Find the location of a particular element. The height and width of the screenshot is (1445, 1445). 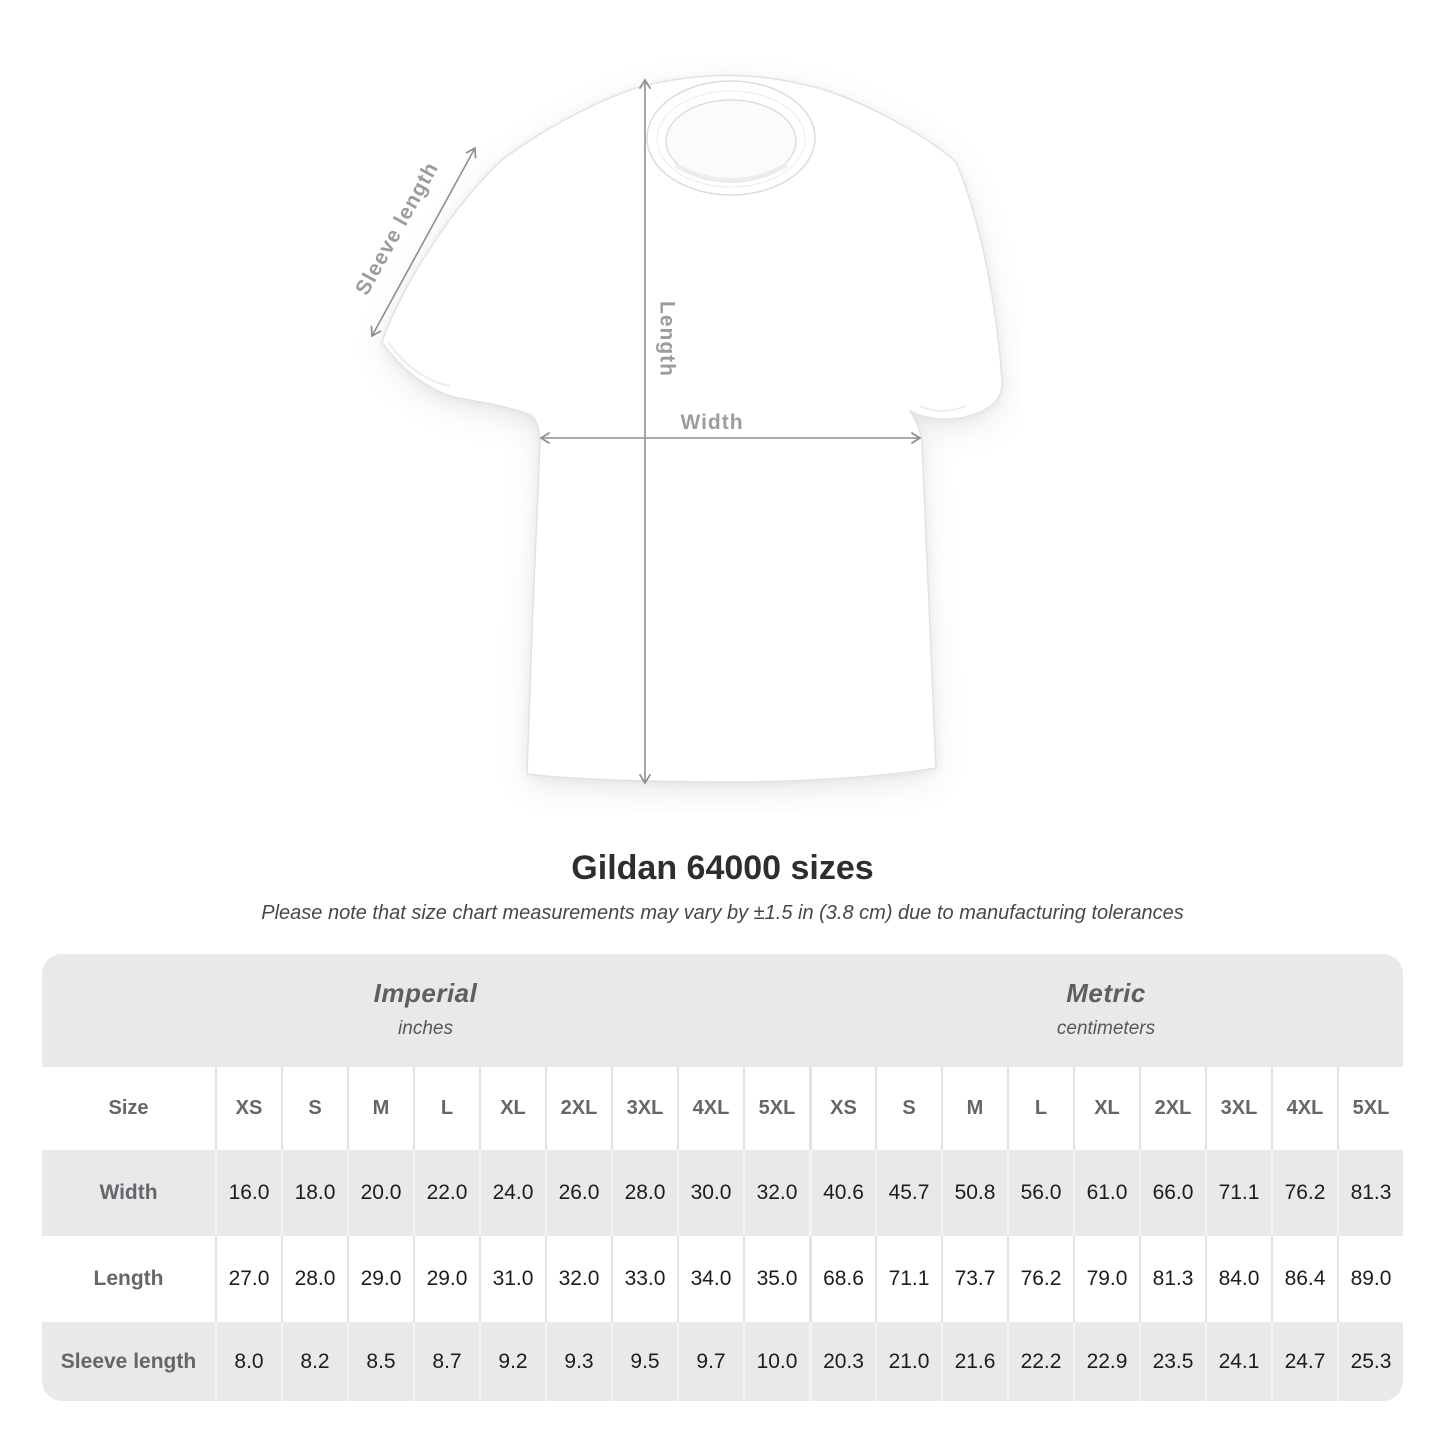

row-label: Length is located at coordinates (128, 1279).